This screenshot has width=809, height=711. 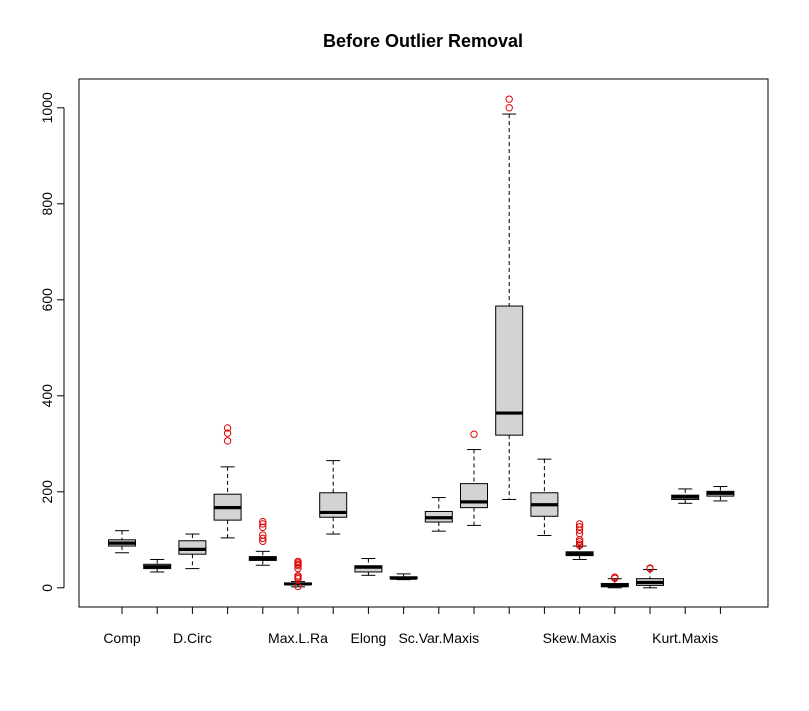 I want to click on x-tick-label: Kurt.Maxis, so click(x=685, y=638).